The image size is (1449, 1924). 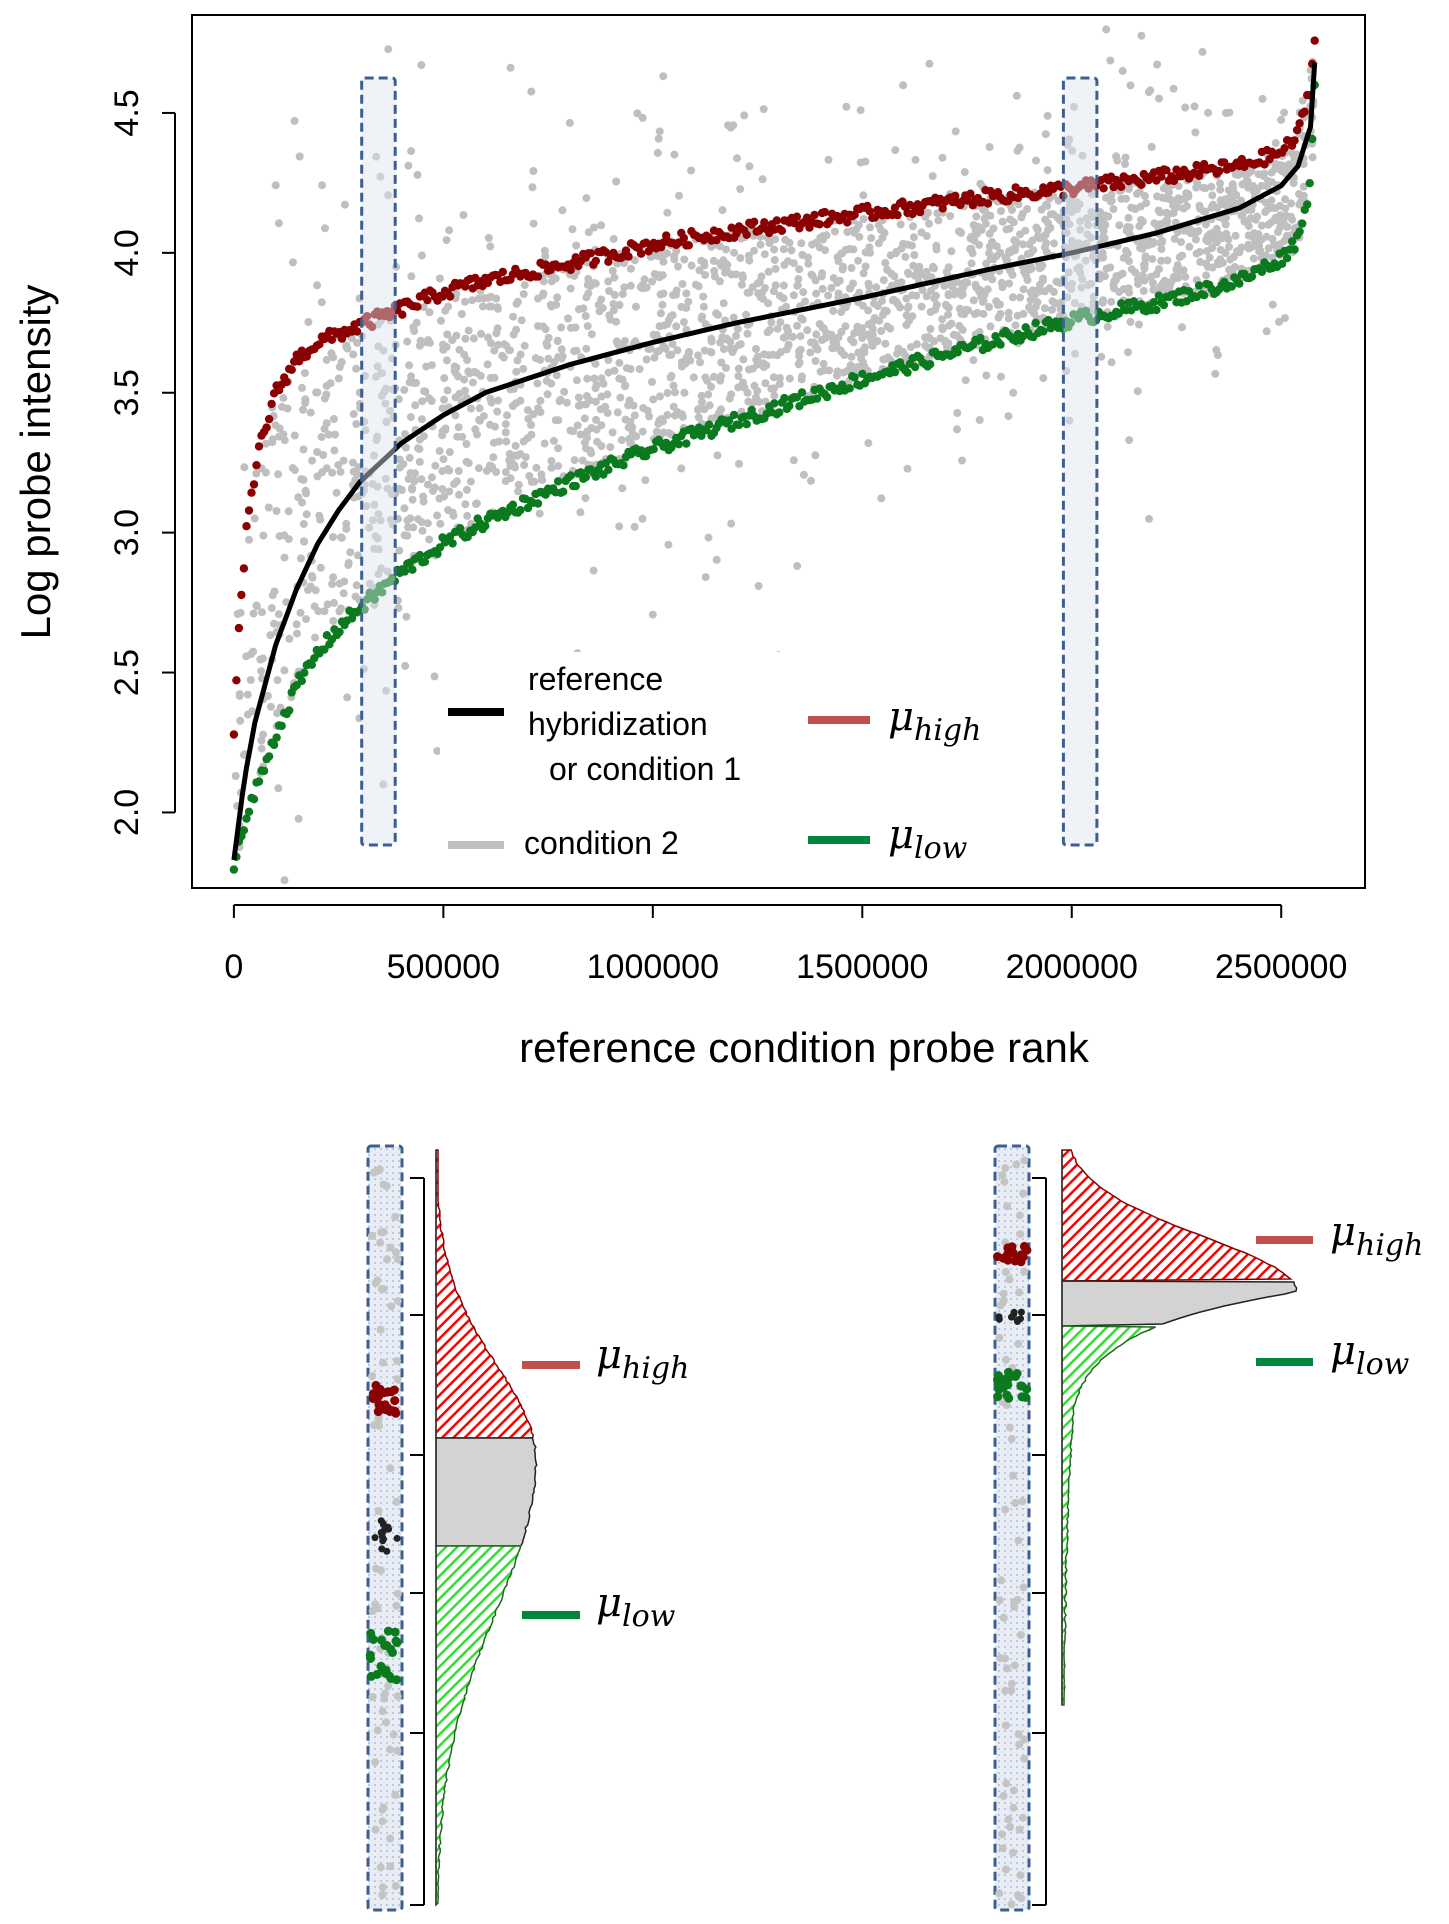 What do you see at coordinates (1072, 967) in the screenshot?
I see `x-tick-label: 2000000` at bounding box center [1072, 967].